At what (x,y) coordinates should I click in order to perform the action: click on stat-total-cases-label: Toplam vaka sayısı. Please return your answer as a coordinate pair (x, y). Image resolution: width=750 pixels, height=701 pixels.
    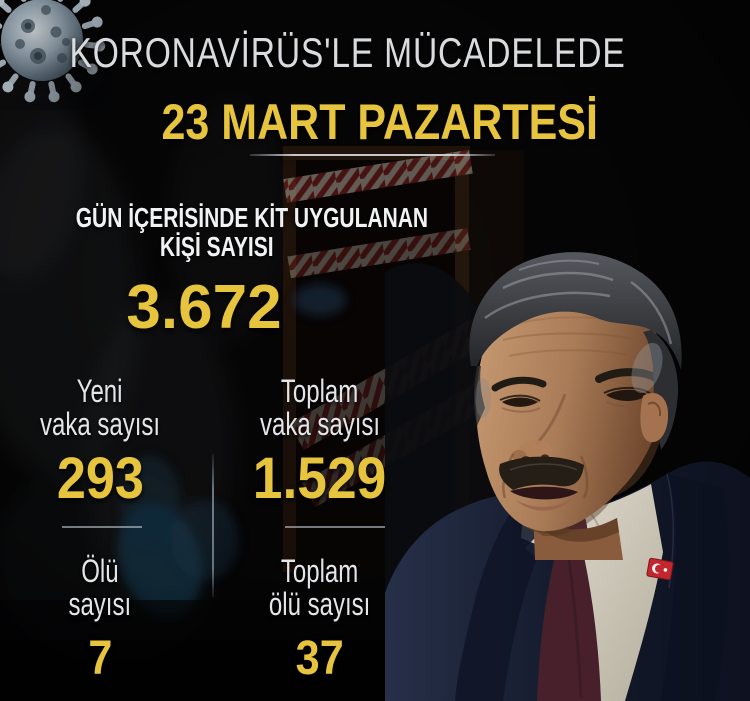
    Looking at the image, I should click on (320, 407).